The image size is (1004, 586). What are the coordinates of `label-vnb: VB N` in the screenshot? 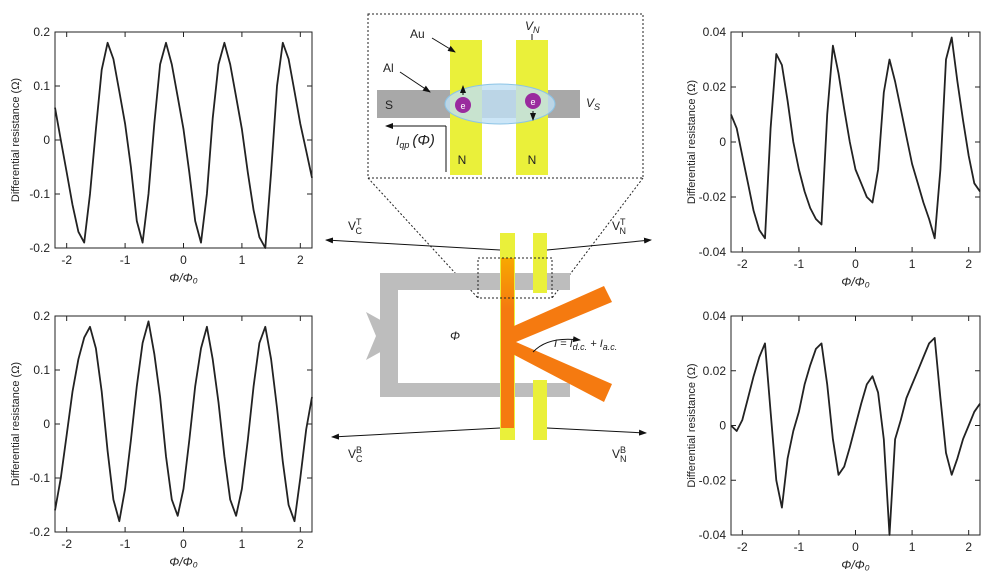 It's located at (619, 454).